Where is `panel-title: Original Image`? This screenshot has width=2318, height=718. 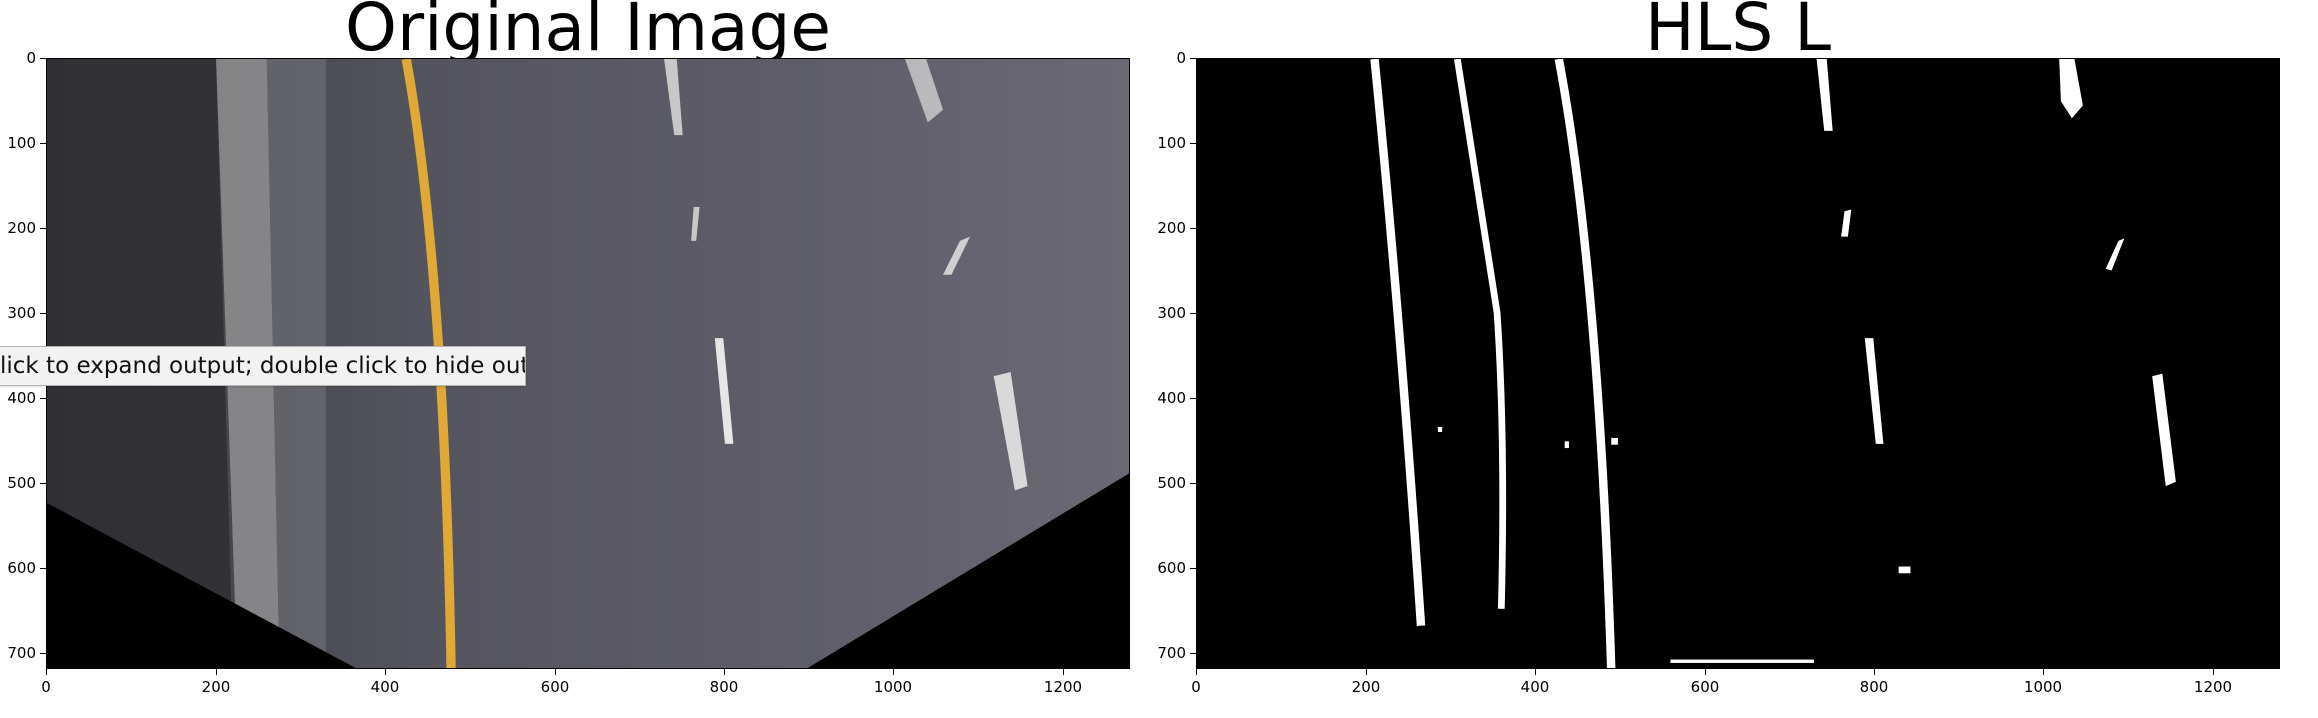
panel-title: Original Image is located at coordinates (588, 33).